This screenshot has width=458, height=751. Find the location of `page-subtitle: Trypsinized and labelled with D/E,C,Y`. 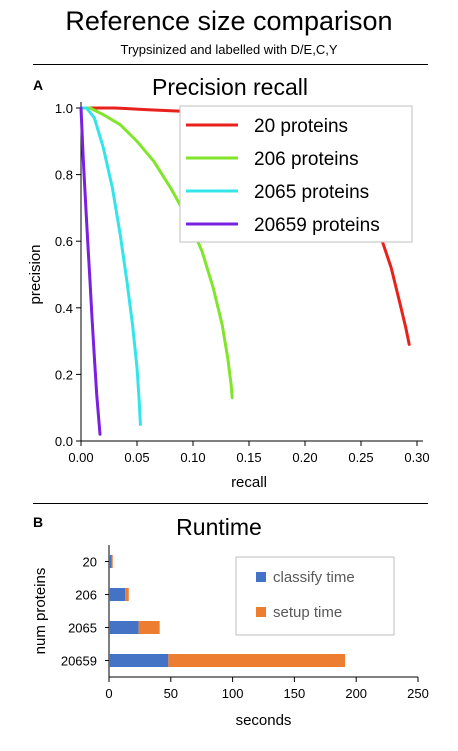

page-subtitle: Trypsinized and labelled with D/E,C,Y is located at coordinates (229, 49).